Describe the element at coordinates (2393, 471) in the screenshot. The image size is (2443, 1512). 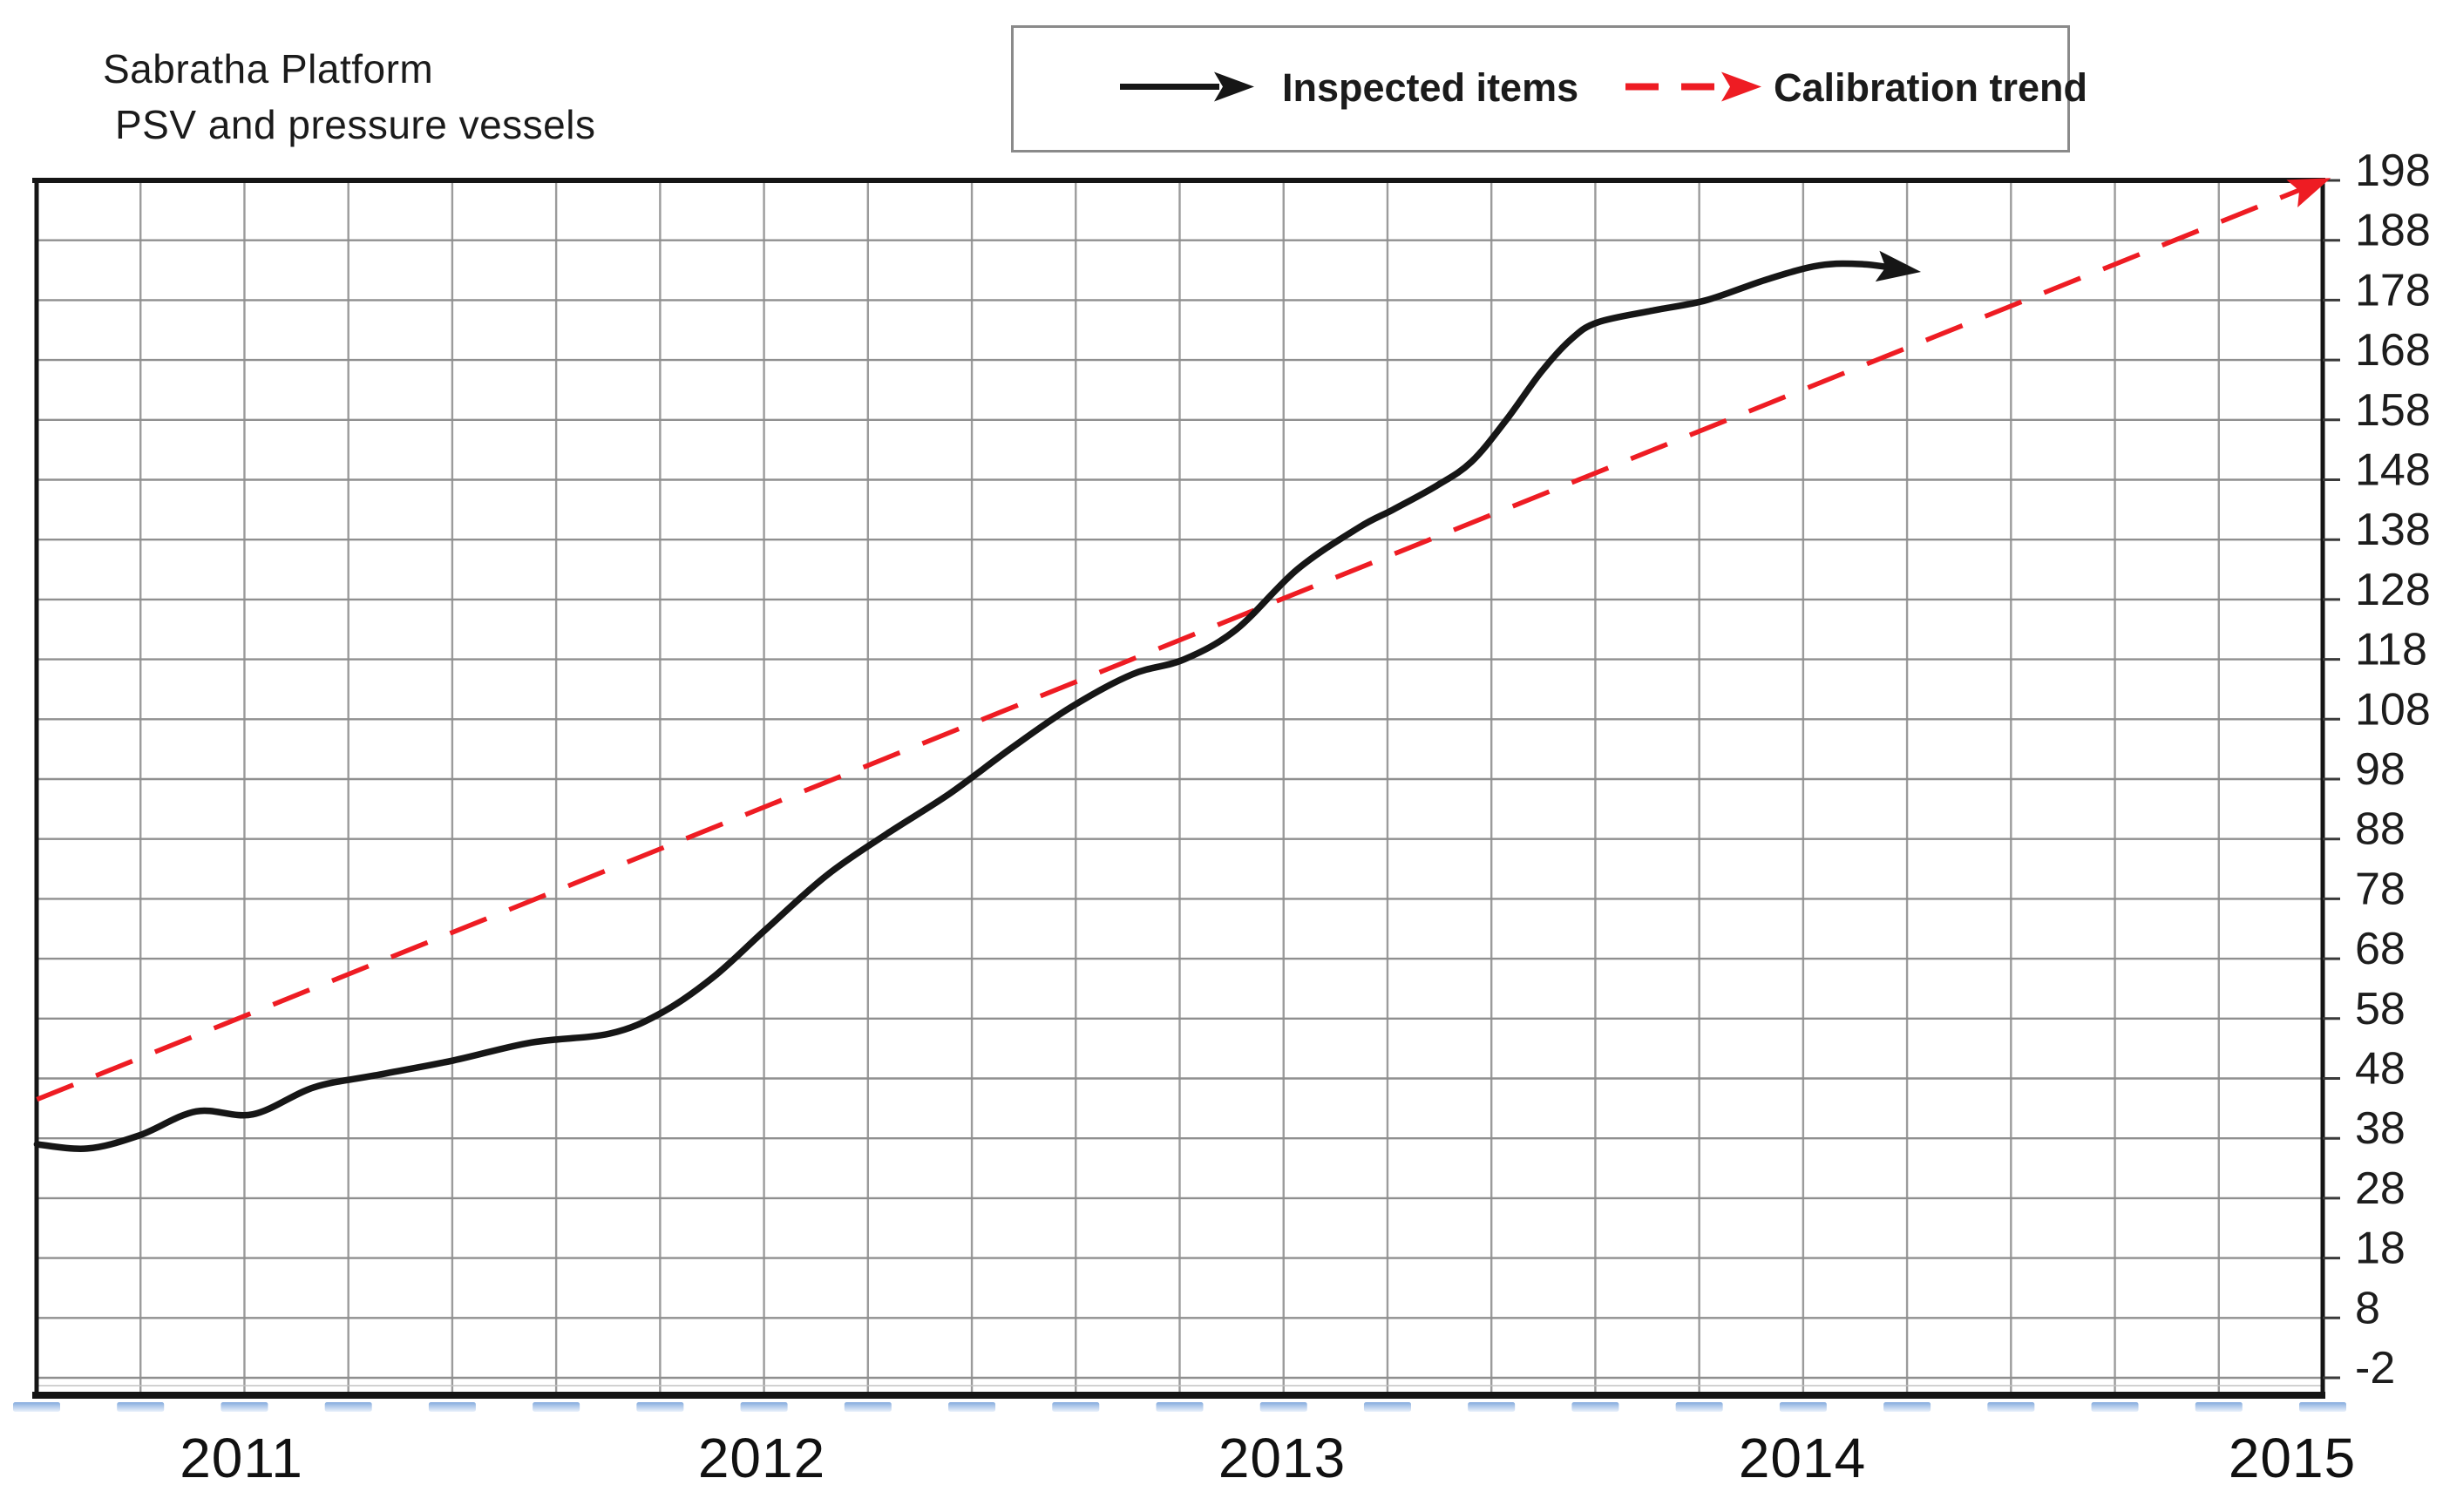
I see `y-axis-tick-label: 148` at that location.